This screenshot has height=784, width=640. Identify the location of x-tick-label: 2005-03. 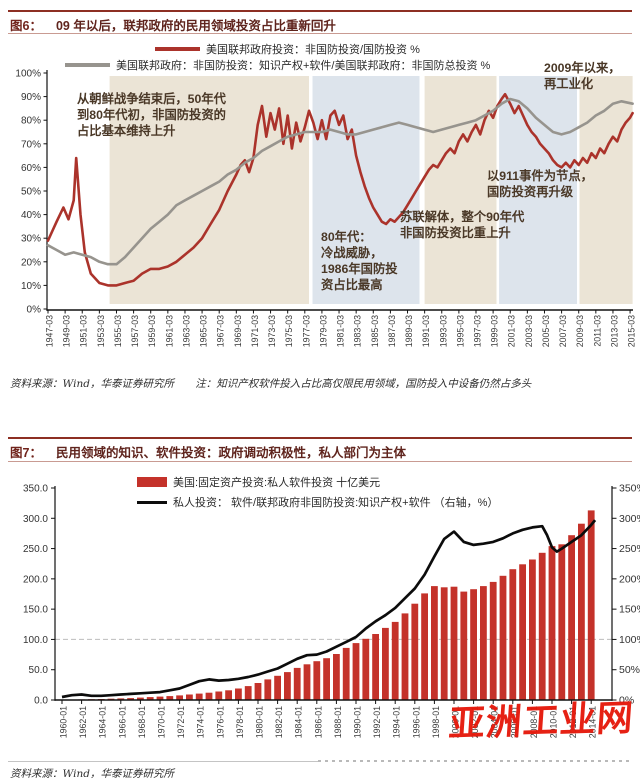
(546, 331).